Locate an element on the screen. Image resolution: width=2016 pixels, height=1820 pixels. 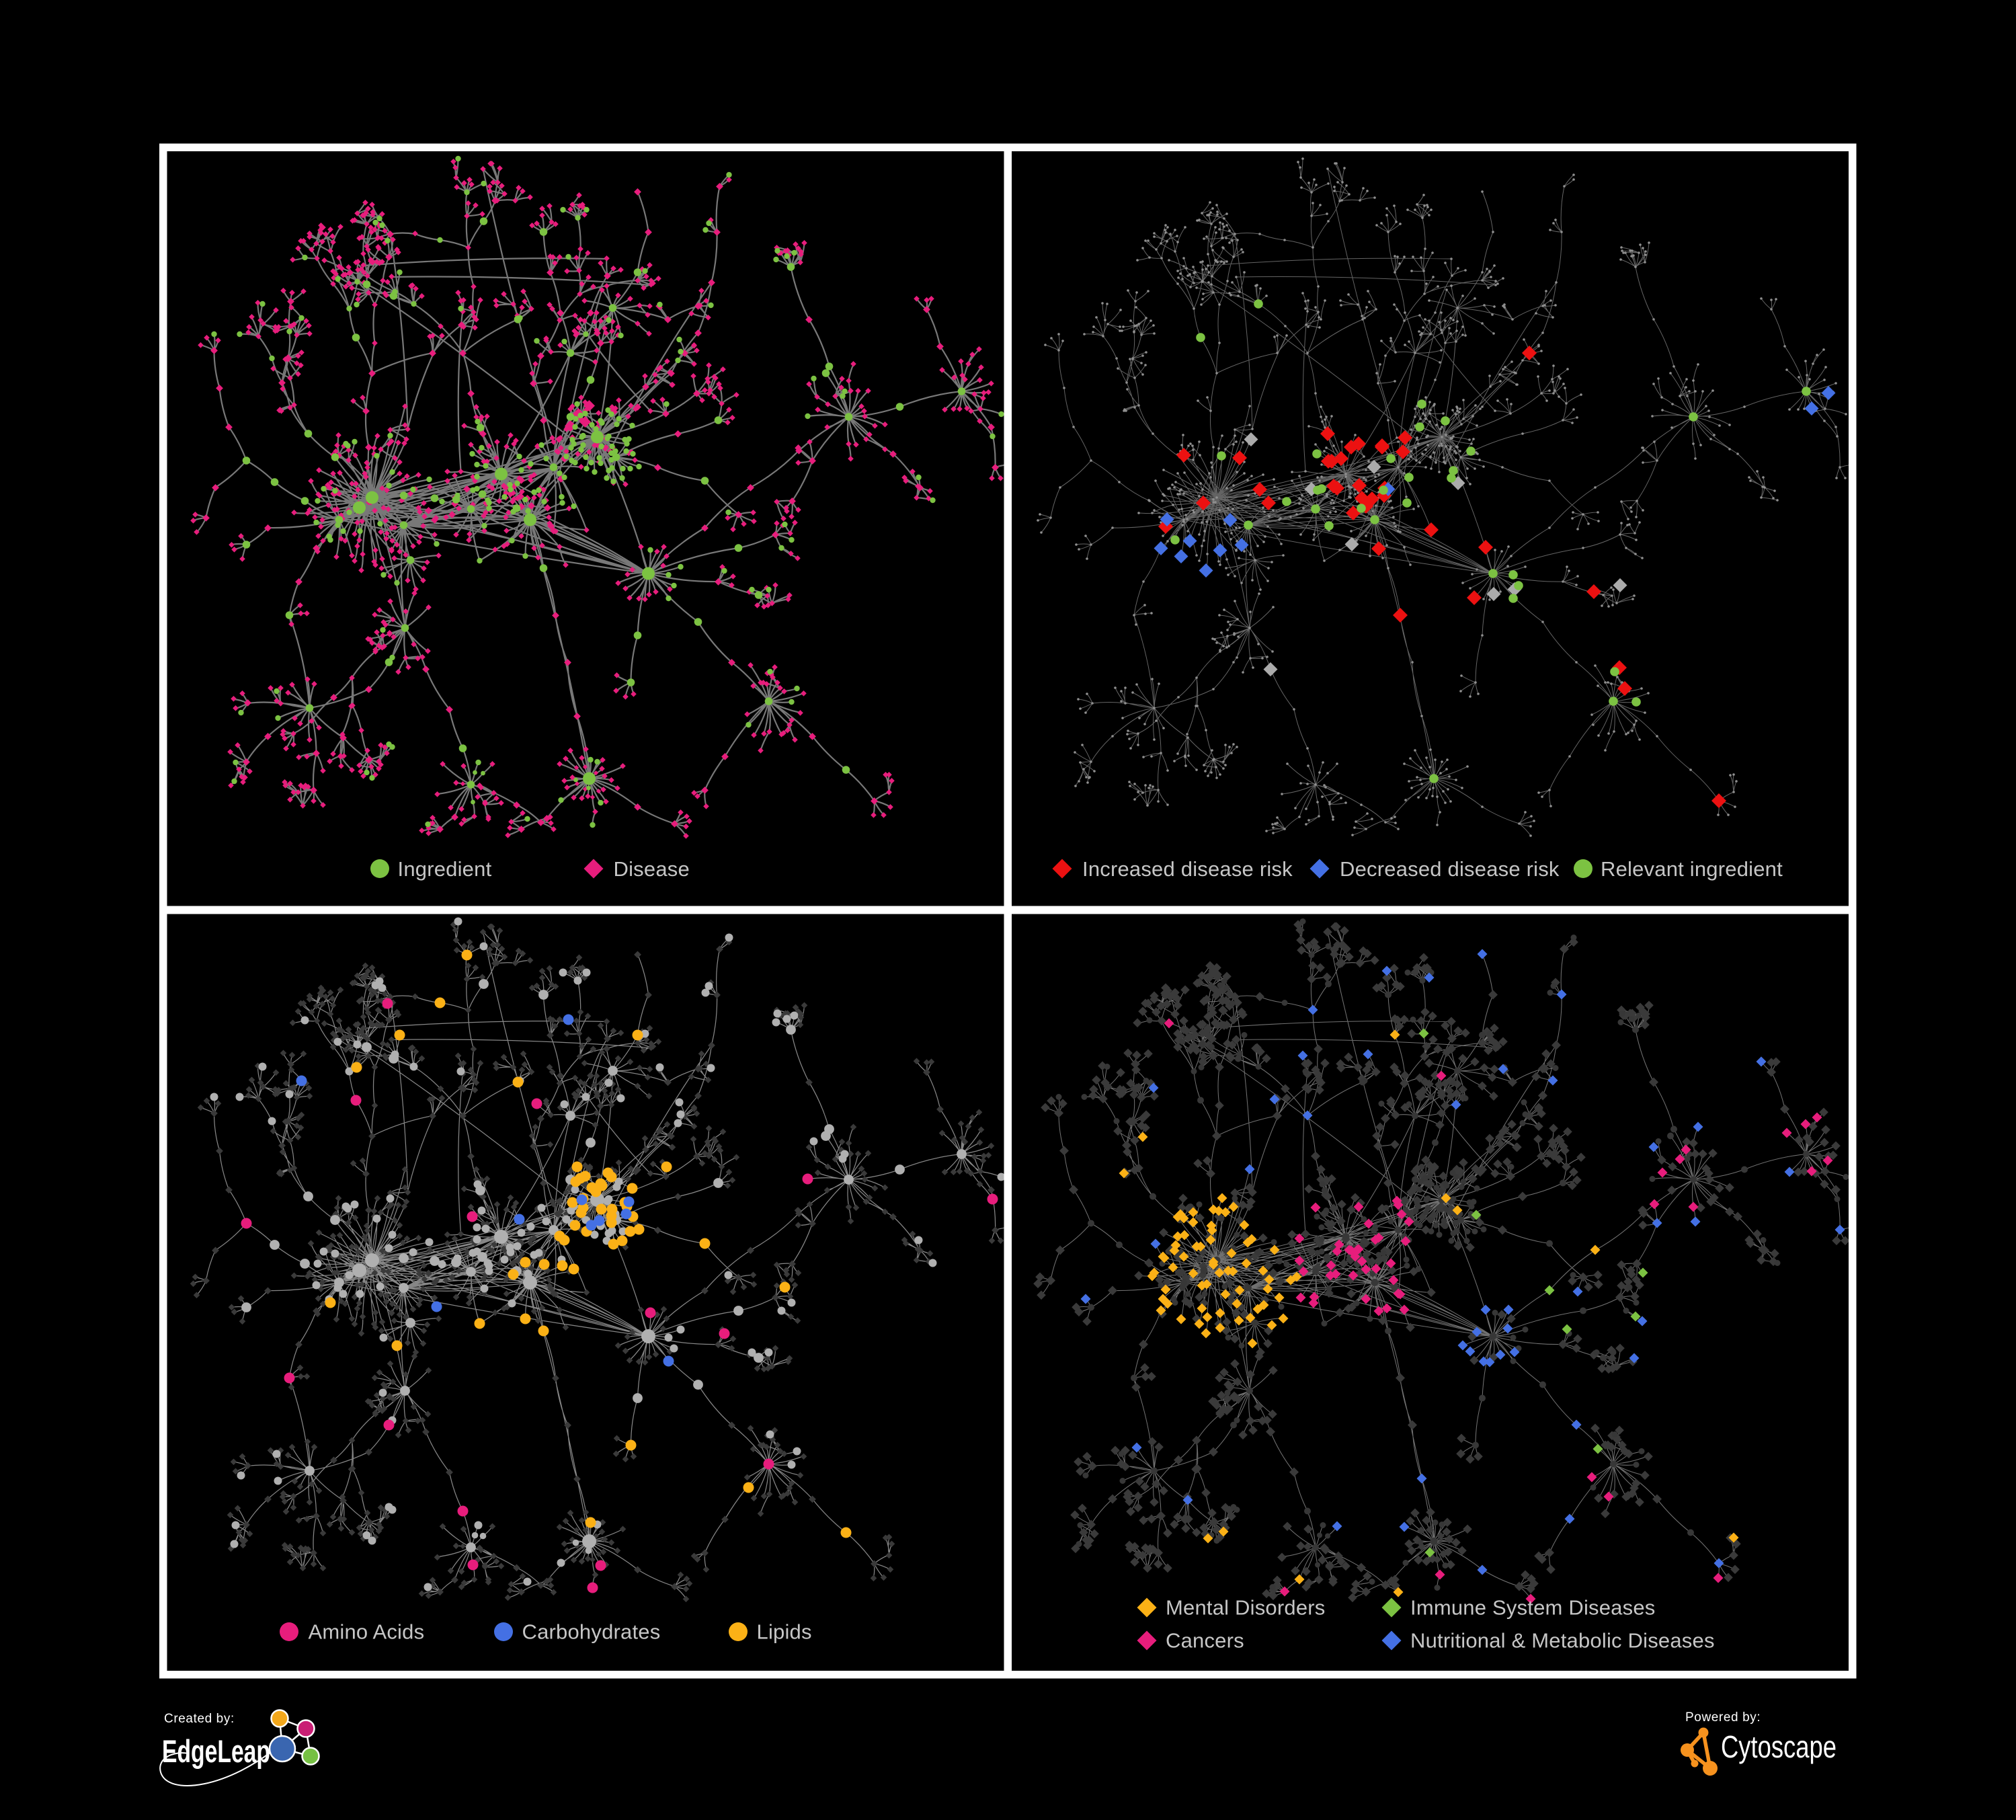
svg-text: Powered by: is located at coordinates (1723, 1717).